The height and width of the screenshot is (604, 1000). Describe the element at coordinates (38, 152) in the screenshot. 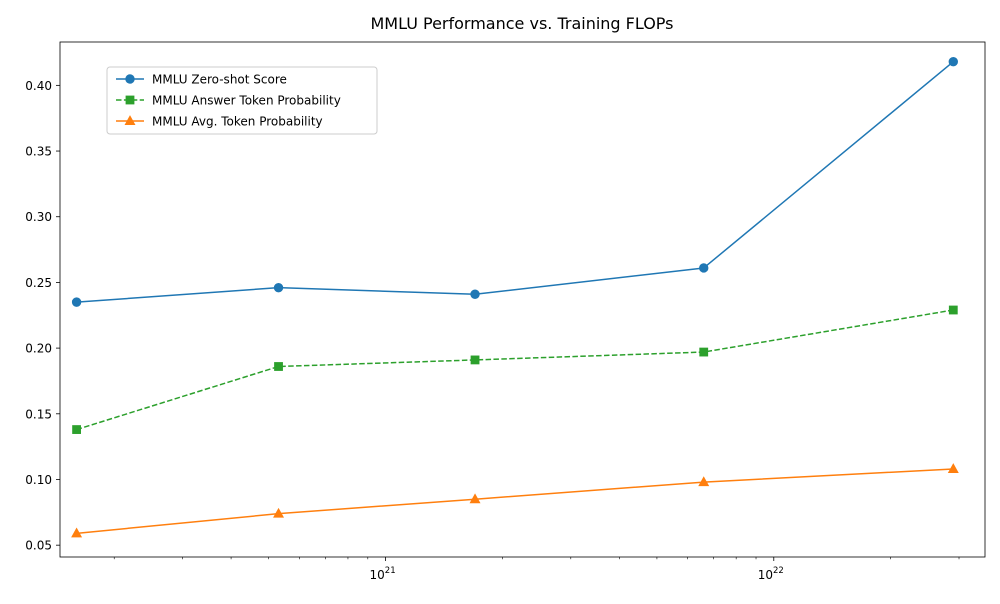

I see `y-tick-label: 0.35` at that location.